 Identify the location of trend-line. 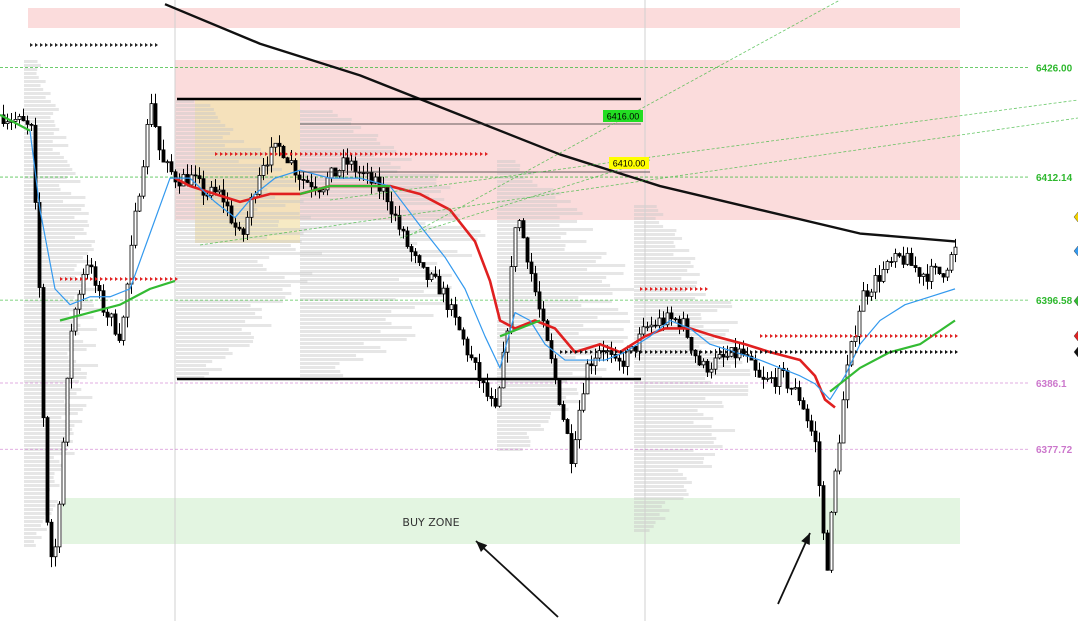
(525, 199).